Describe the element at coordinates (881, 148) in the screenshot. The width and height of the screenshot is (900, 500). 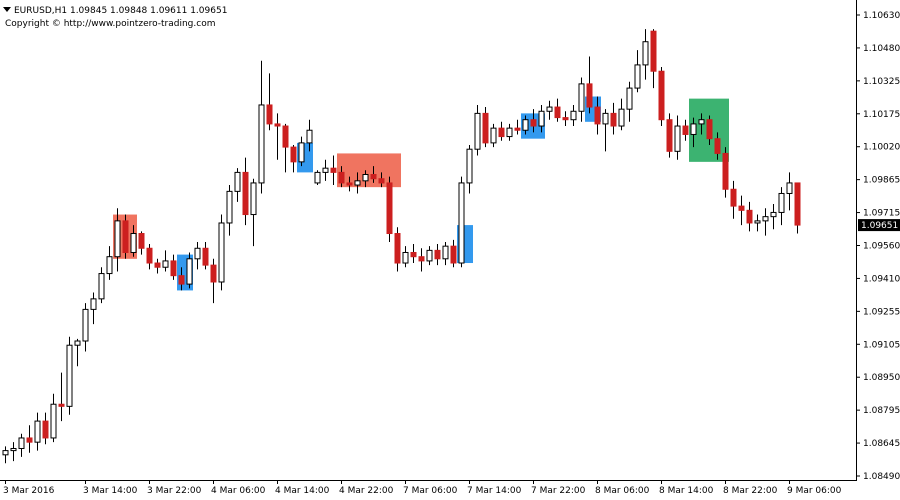
I see `y-tick-label: 1.10020` at that location.